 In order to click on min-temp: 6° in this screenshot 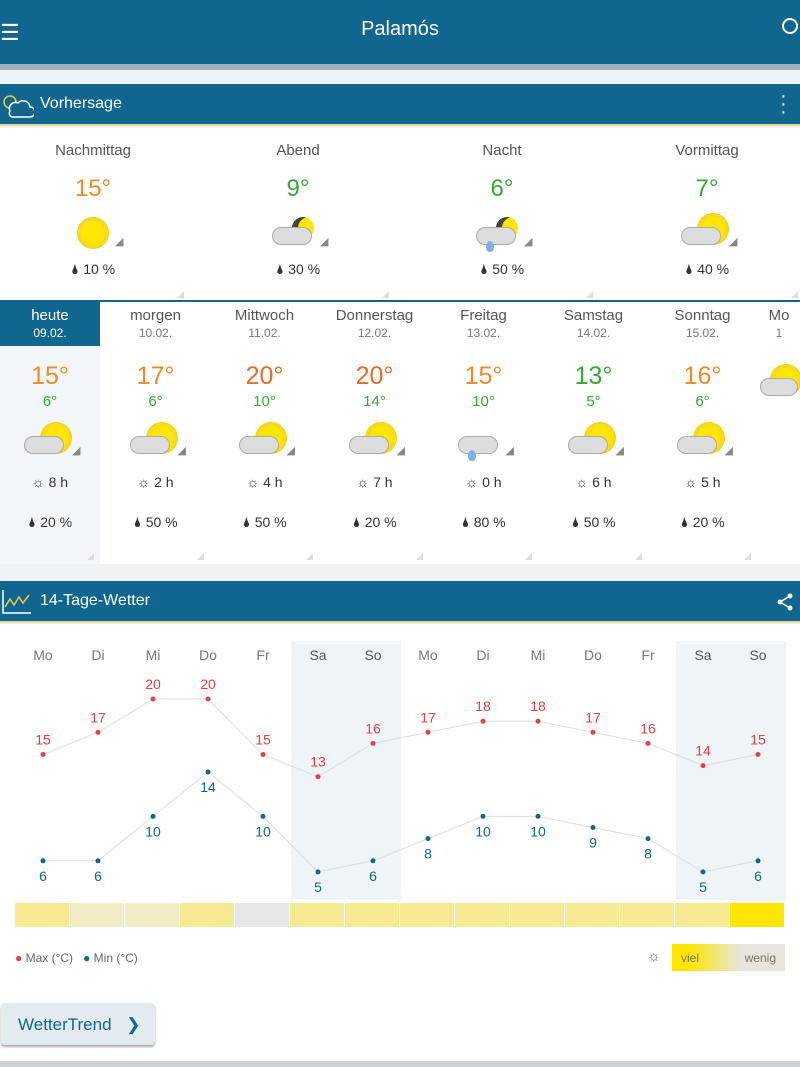, I will do `click(50, 401)`.